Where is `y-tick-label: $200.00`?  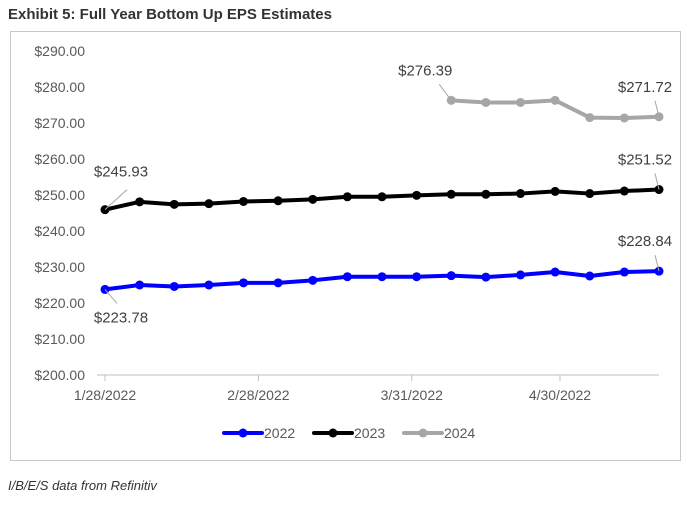
y-tick-label: $200.00 is located at coordinates (59, 375).